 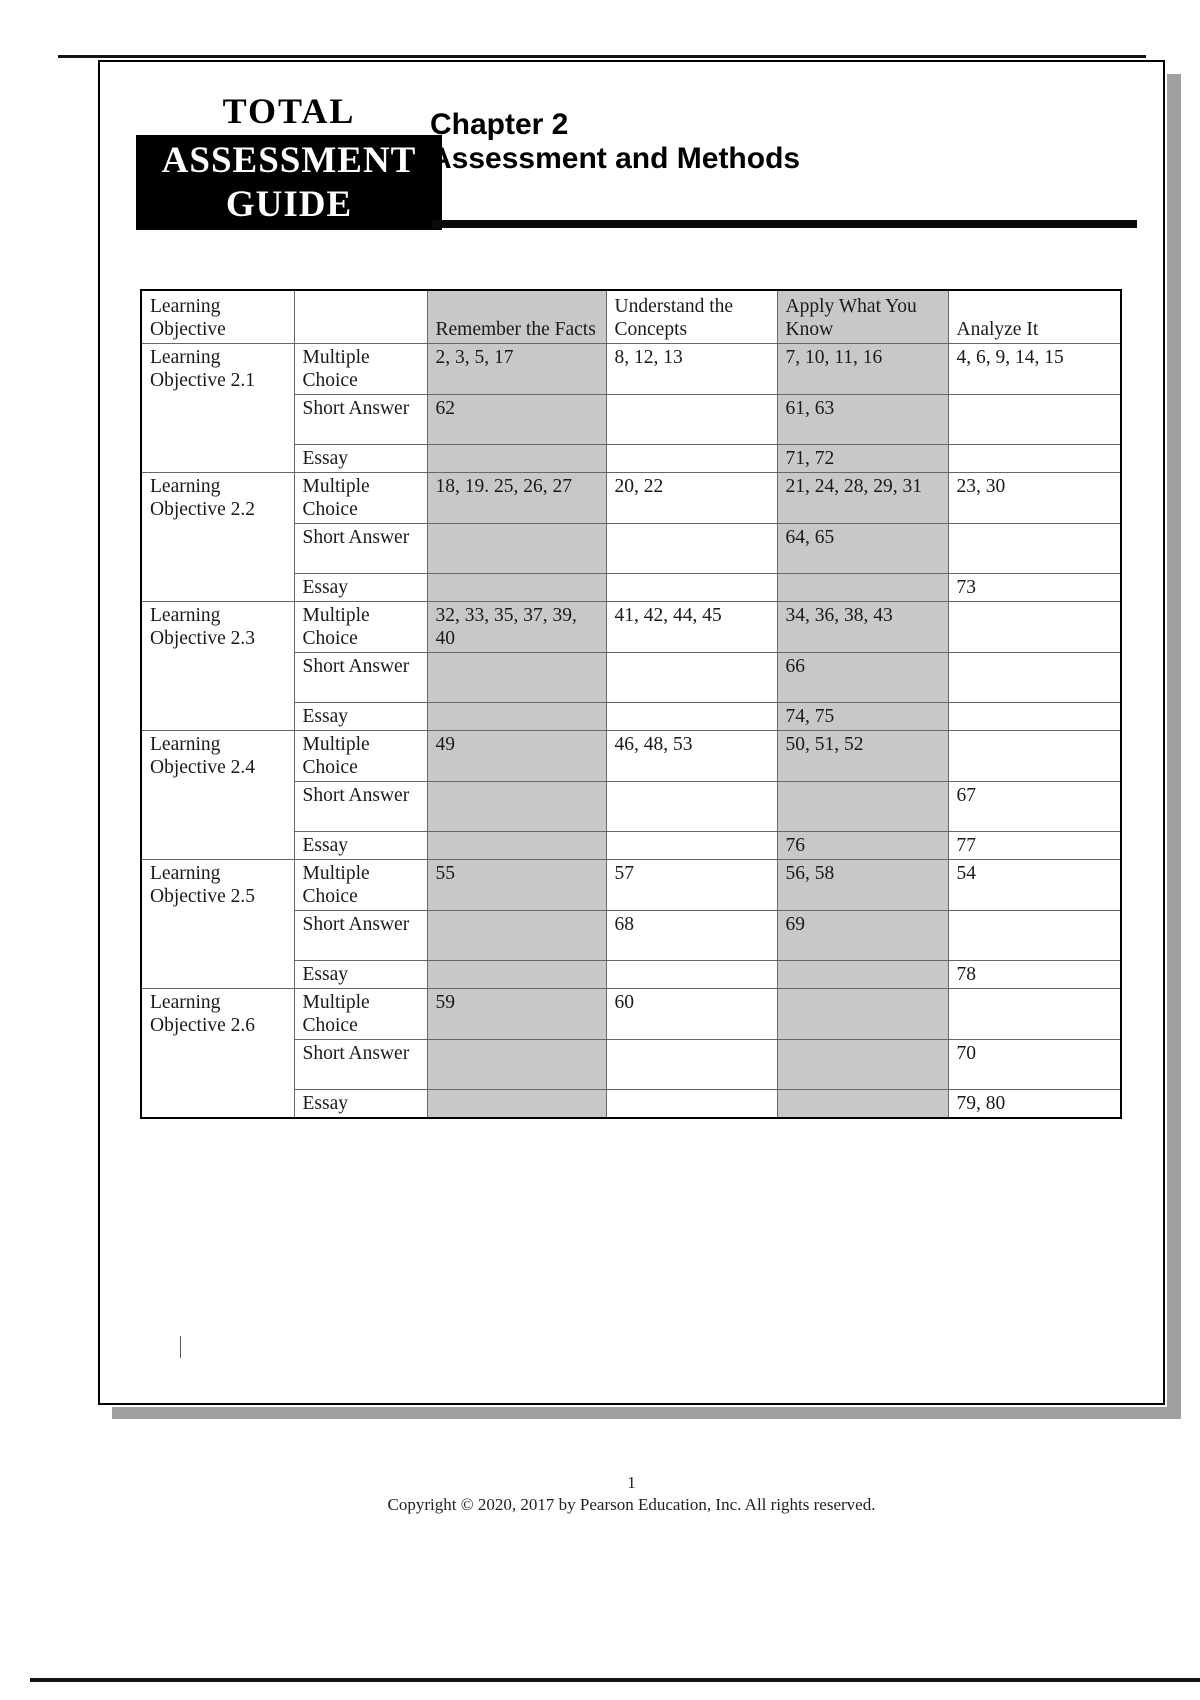 I want to click on understand-cell: 57, so click(x=691, y=885).